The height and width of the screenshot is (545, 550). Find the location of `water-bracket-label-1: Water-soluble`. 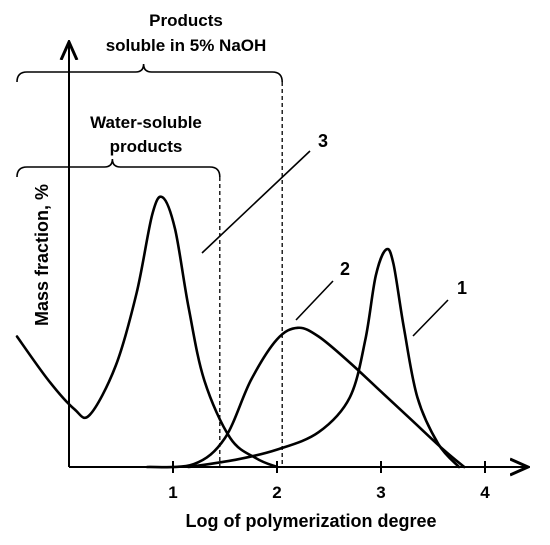

water-bracket-label-1: Water-soluble is located at coordinates (146, 122).